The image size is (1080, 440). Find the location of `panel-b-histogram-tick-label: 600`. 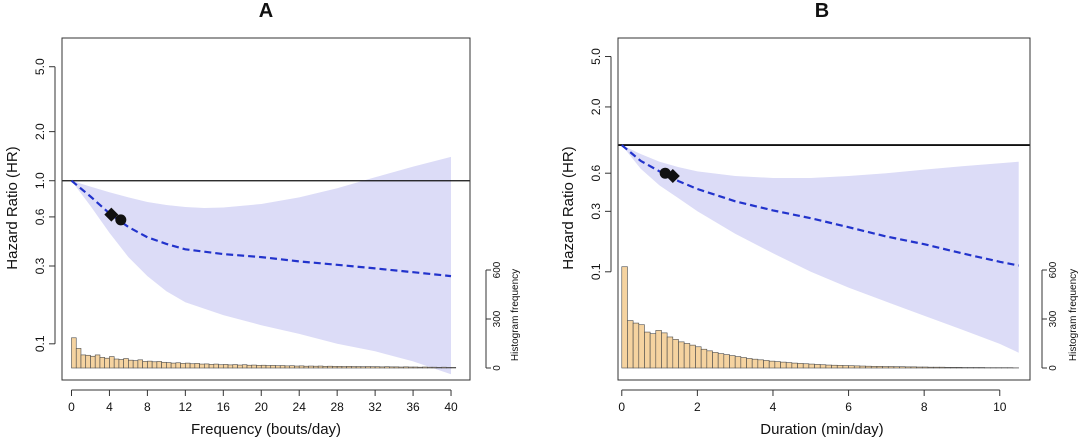

panel-b-histogram-tick-label: 600 is located at coordinates (1053, 269).